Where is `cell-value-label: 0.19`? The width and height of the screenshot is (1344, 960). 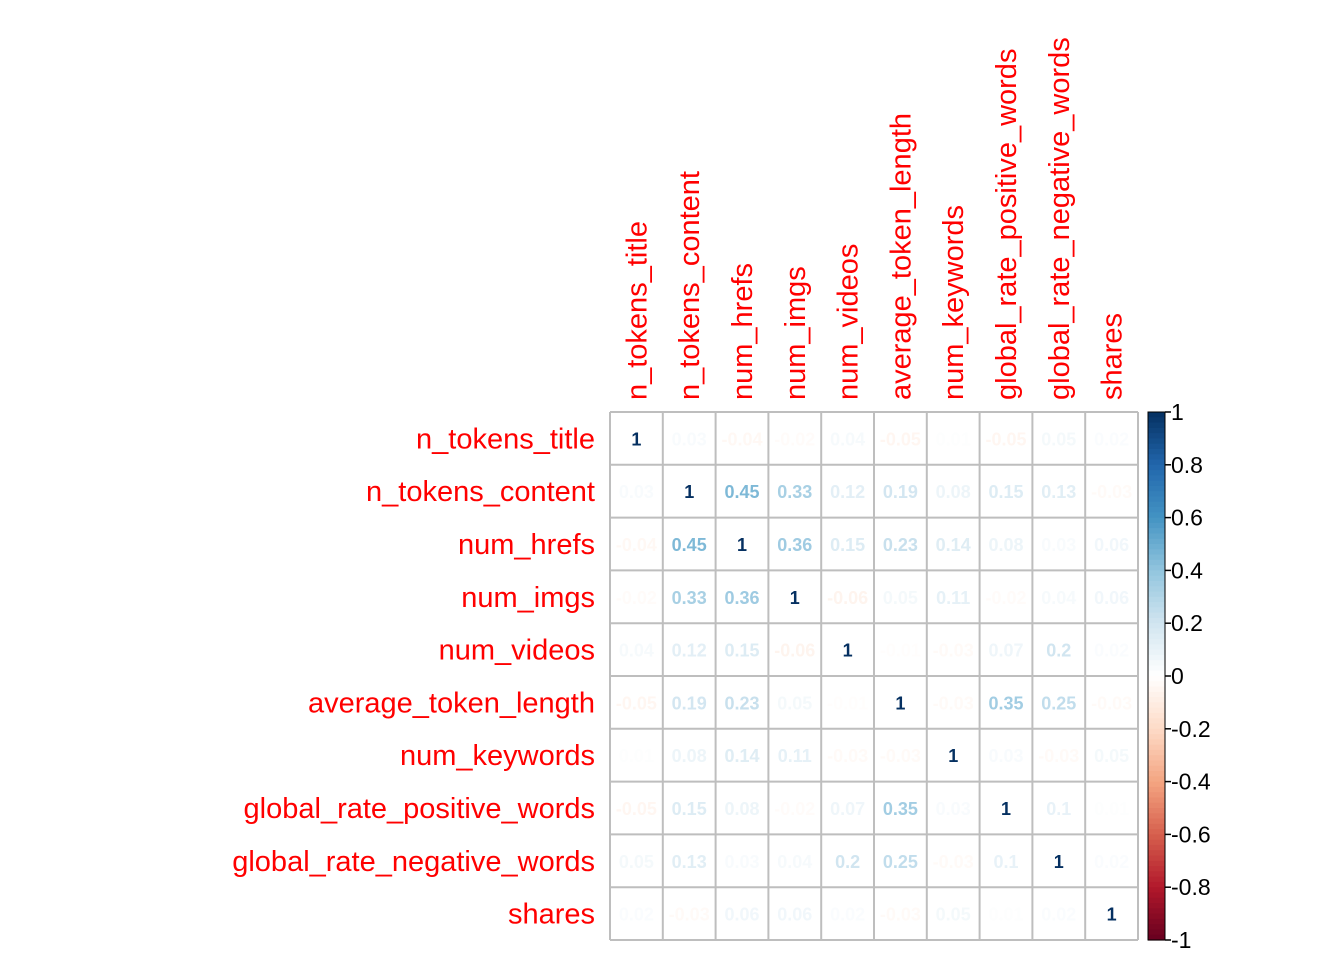
cell-value-label: 0.19 is located at coordinates (689, 703).